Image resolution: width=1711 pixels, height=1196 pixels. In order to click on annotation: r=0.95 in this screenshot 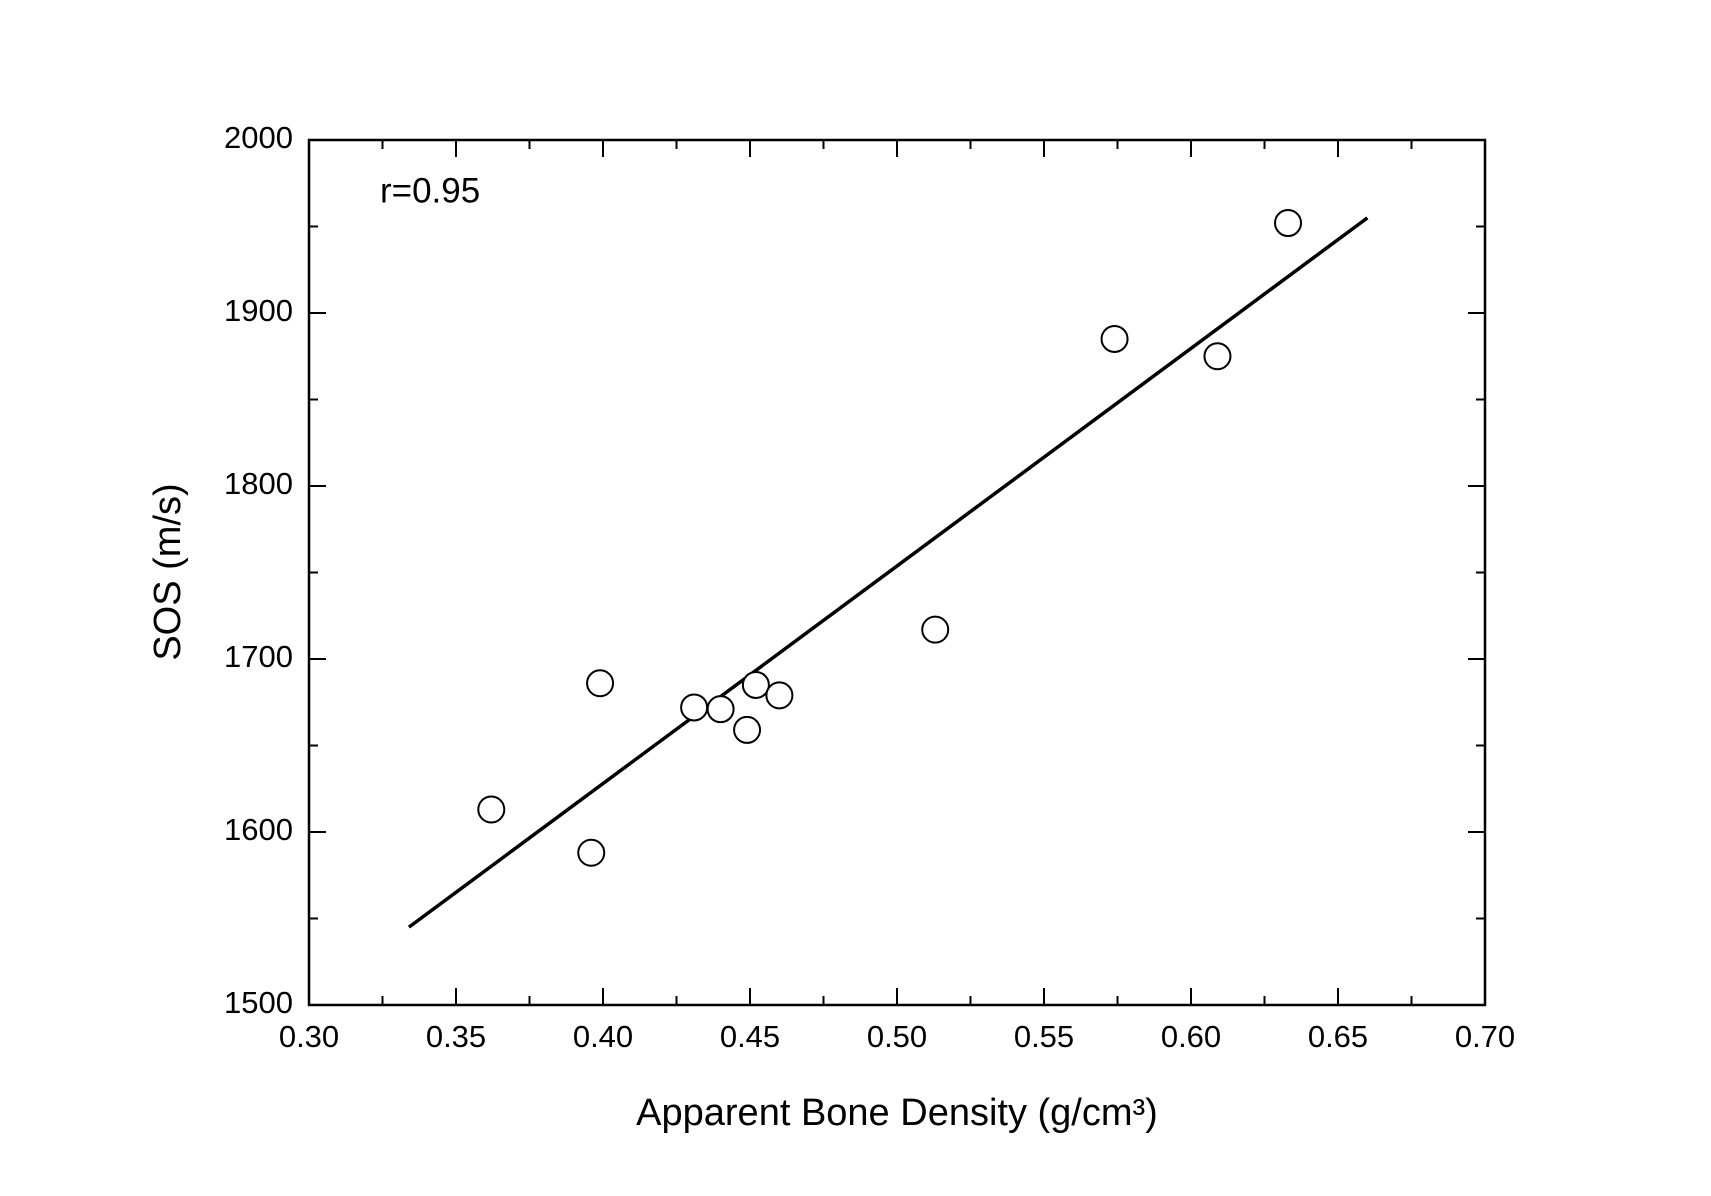, I will do `click(430, 190)`.